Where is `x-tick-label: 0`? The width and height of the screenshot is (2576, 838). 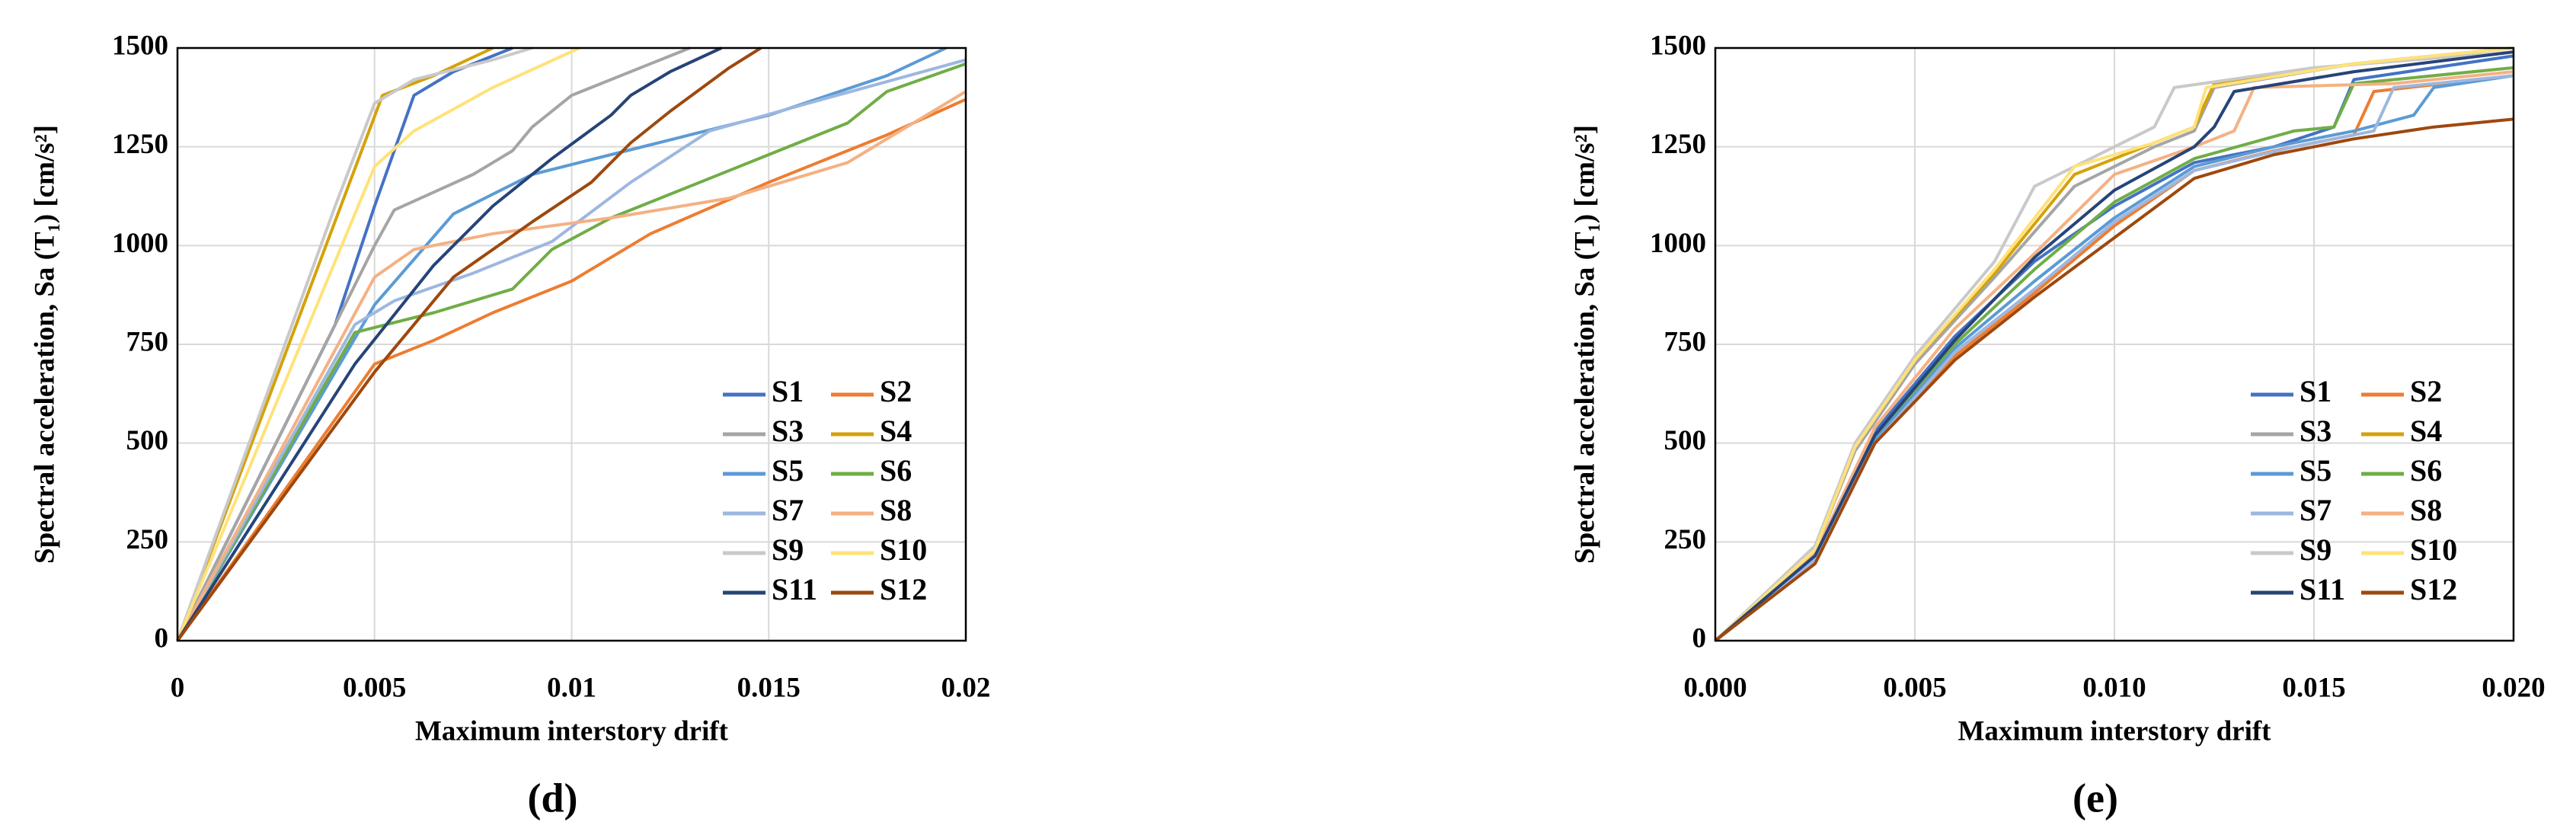
x-tick-label: 0 is located at coordinates (178, 687).